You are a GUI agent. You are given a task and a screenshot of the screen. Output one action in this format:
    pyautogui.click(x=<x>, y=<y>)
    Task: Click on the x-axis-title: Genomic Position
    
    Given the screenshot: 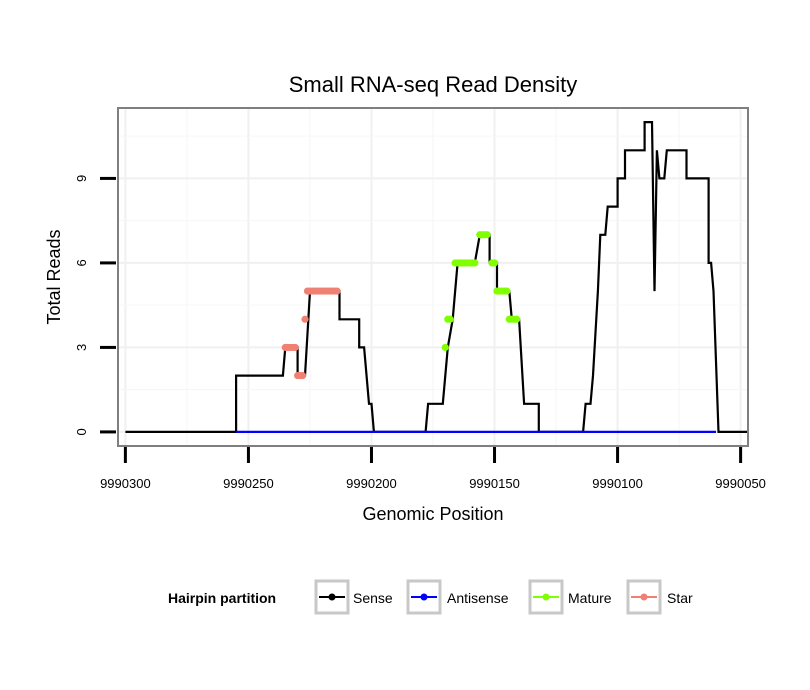 What is the action you would take?
    pyautogui.click(x=432, y=514)
    